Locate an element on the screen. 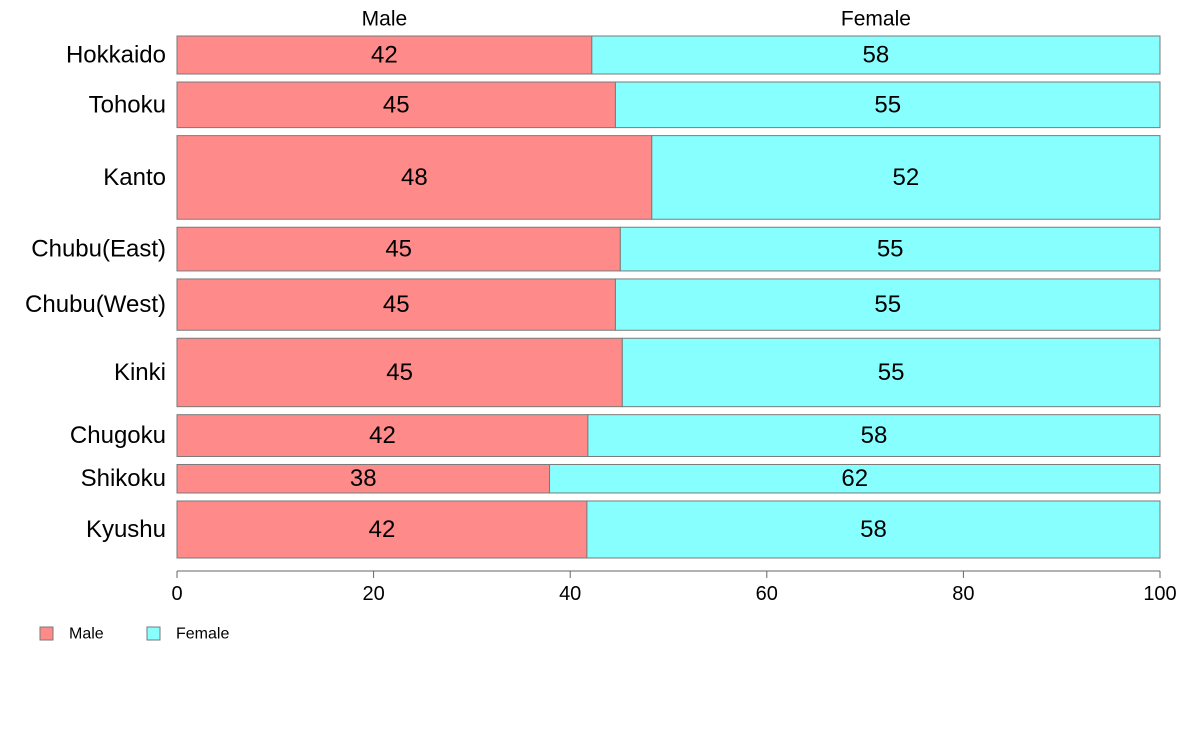 This screenshot has height=736, width=1188. bar-male-kyushu is located at coordinates (382, 529).